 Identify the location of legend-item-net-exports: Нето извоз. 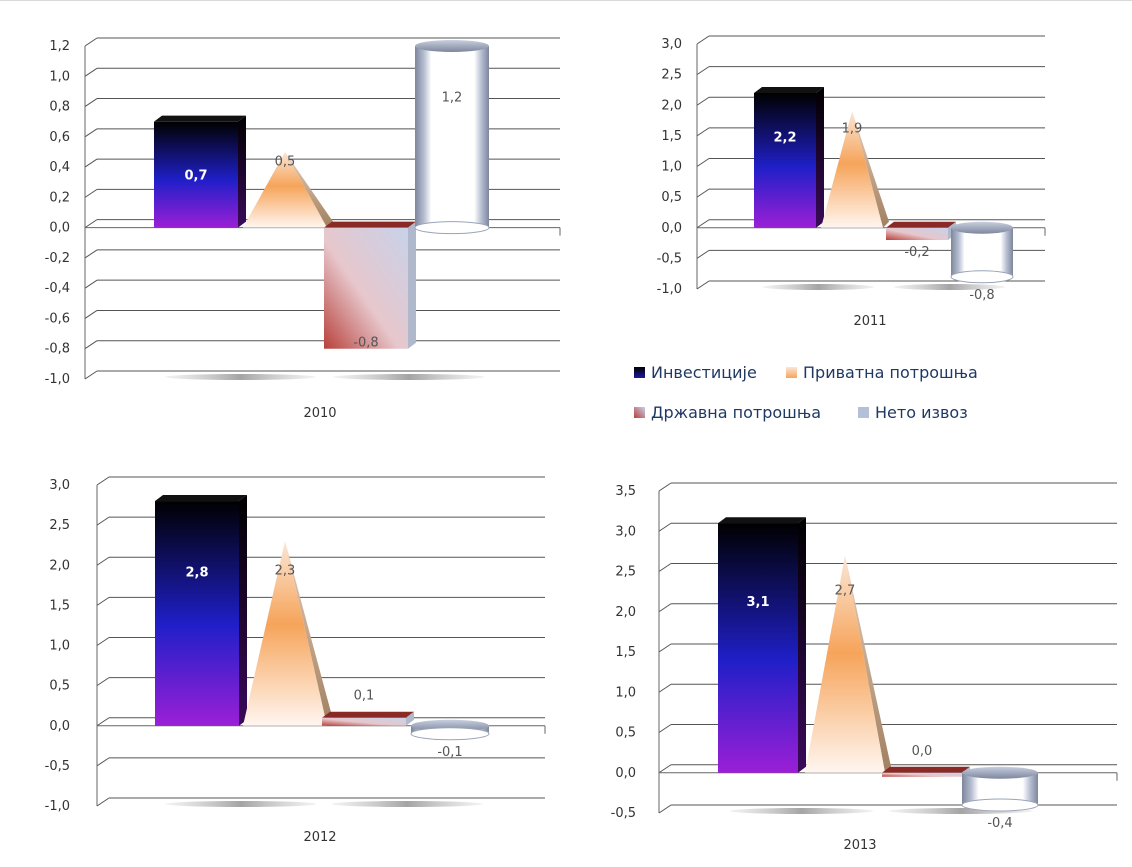
(913, 412).